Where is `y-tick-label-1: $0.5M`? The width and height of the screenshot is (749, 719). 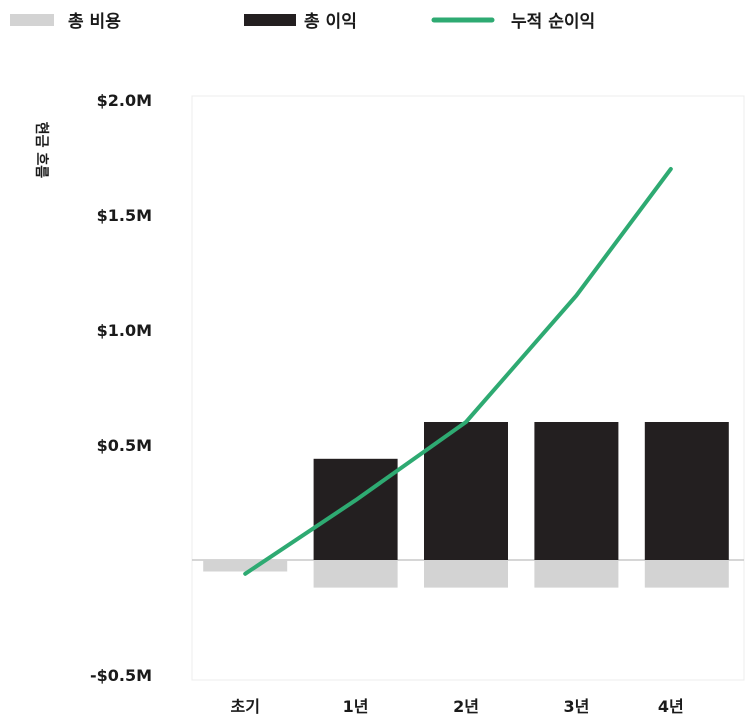
y-tick-label-1: $0.5M is located at coordinates (124, 445).